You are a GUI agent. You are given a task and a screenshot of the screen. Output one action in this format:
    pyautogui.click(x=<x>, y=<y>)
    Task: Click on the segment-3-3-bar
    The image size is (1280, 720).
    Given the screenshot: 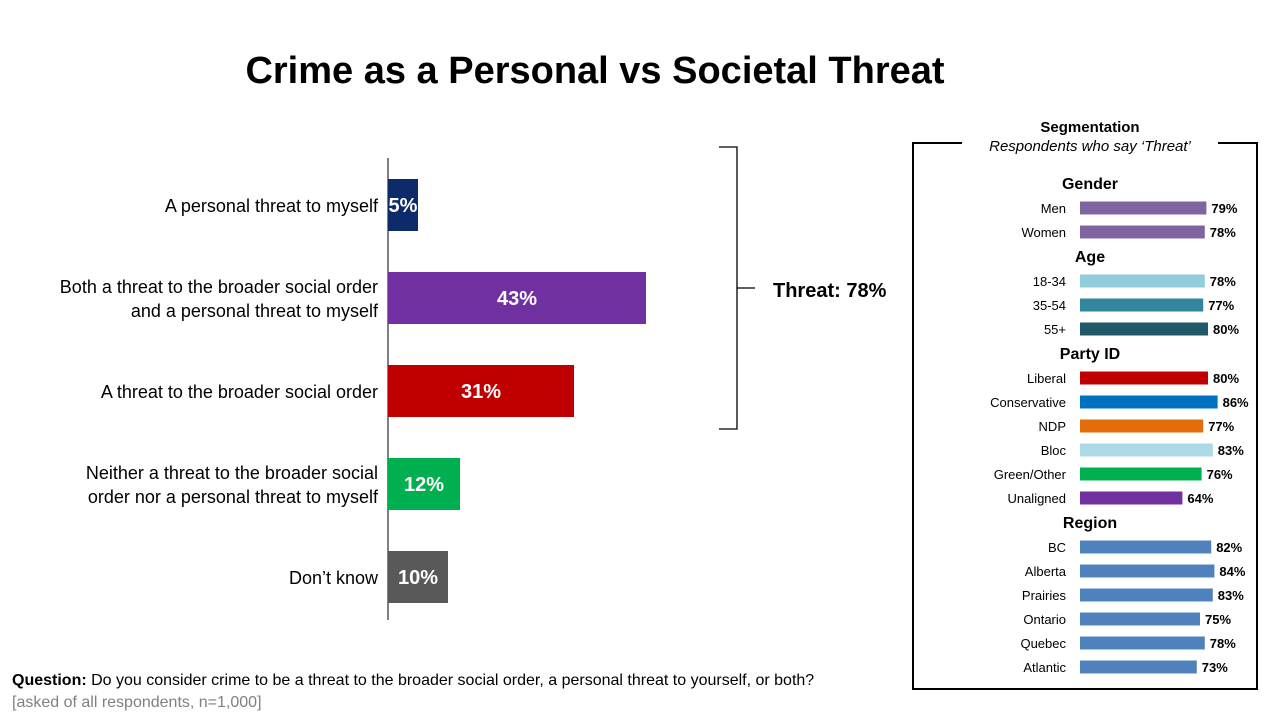 What is the action you would take?
    pyautogui.click(x=1142, y=426)
    